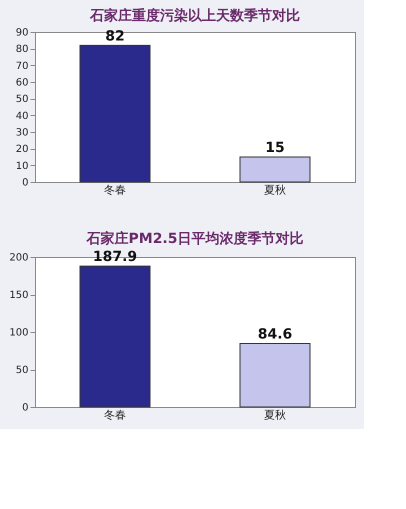 The height and width of the screenshot is (509, 406). Describe the element at coordinates (22, 116) in the screenshot. I see `y-tick-label: 40` at that location.